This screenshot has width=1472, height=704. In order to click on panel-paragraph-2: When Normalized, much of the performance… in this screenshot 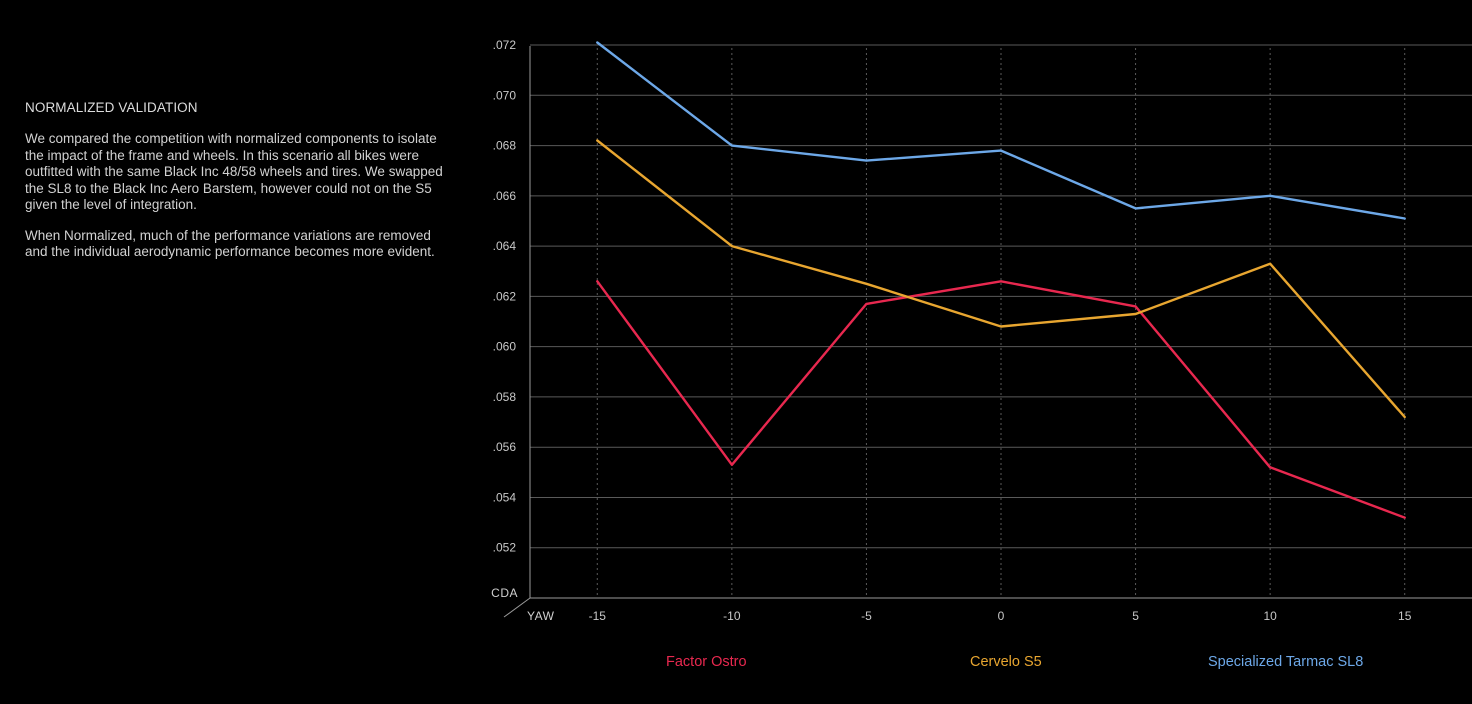, I will do `click(230, 243)`.